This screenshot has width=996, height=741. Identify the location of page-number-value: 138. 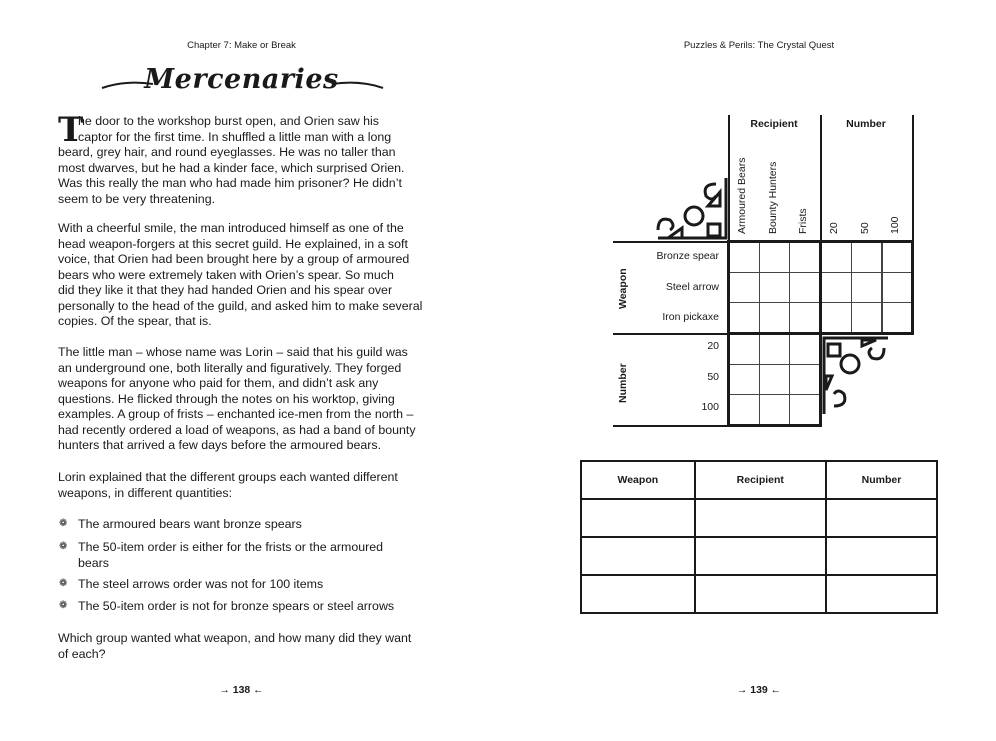
(241, 690).